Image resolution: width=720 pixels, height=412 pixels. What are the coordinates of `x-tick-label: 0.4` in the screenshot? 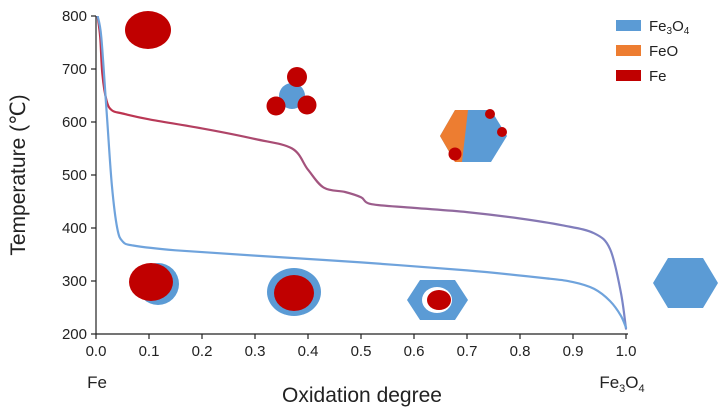 It's located at (308, 351).